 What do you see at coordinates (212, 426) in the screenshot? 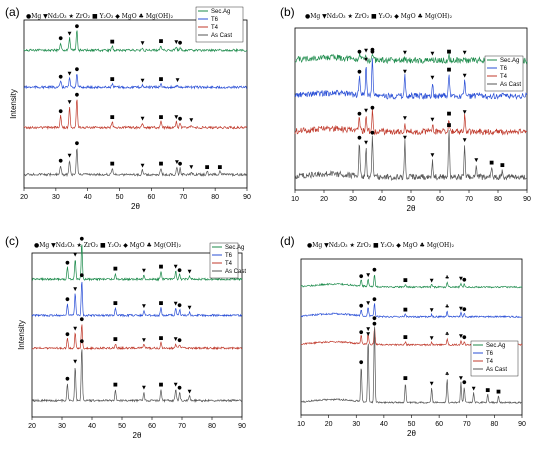
I see `x-tick-label: 80` at bounding box center [212, 426].